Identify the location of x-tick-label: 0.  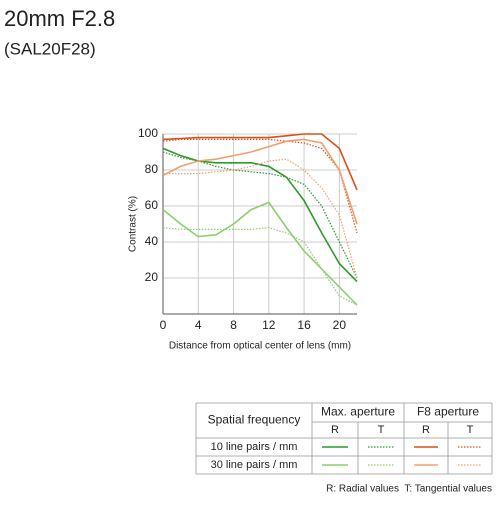
(163, 325).